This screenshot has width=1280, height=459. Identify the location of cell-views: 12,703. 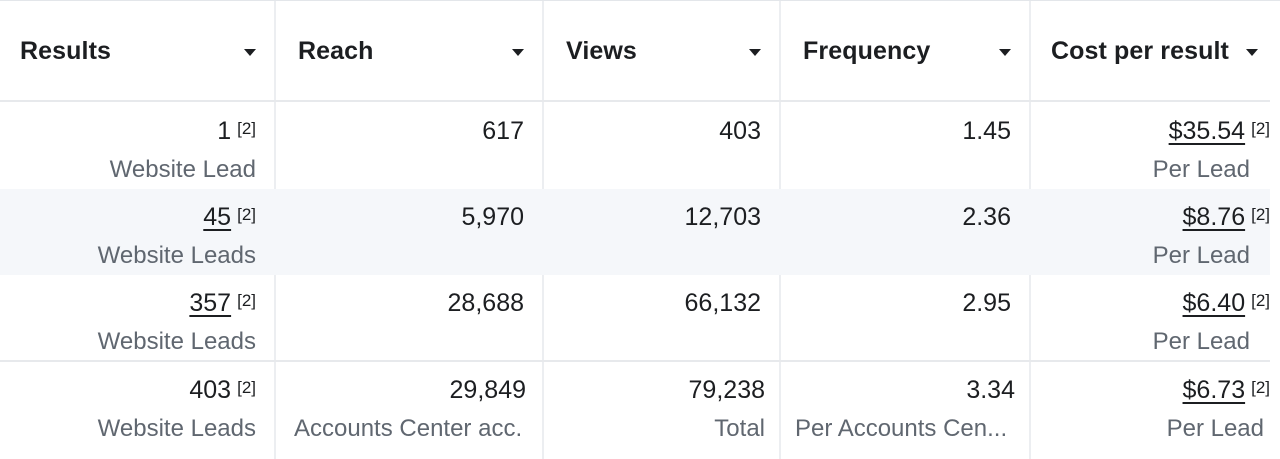
(661, 232).